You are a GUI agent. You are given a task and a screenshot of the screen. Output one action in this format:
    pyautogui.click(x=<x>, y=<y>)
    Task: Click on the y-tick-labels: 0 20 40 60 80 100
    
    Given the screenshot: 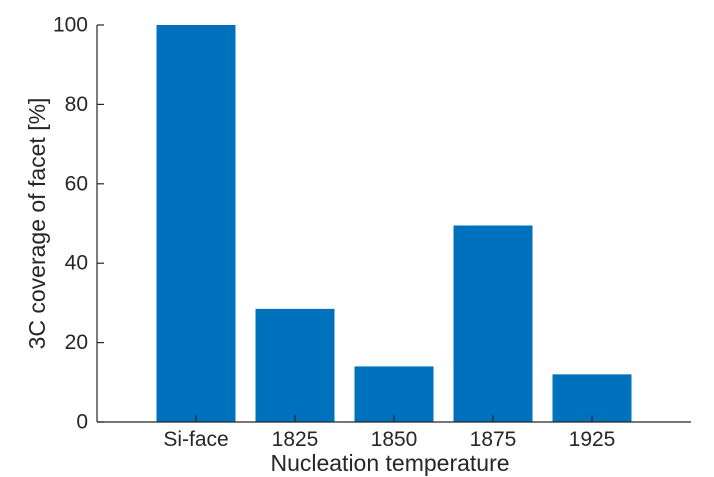 What is the action you would take?
    pyautogui.click(x=78, y=224)
    